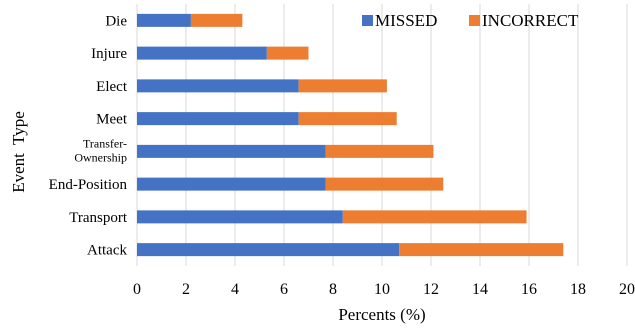  I want to click on bar-missed-transport, so click(240, 217).